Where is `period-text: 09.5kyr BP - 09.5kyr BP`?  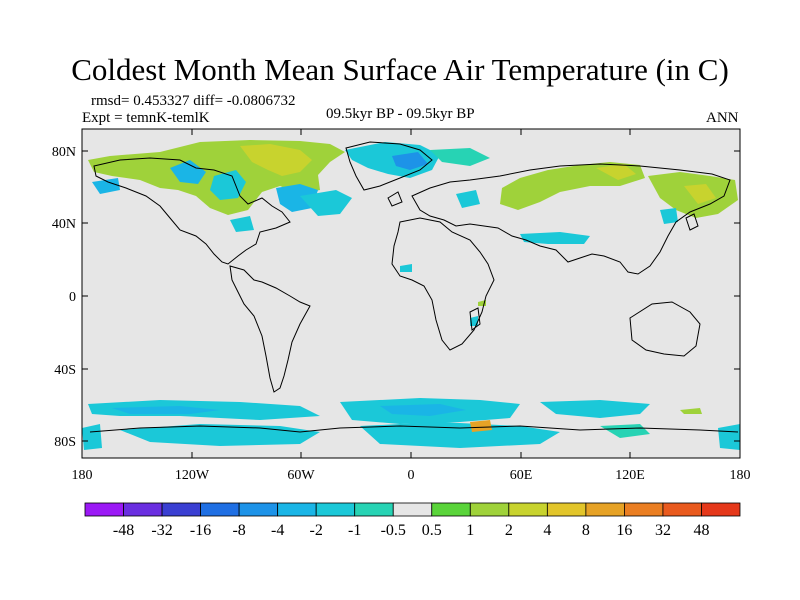
period-text: 09.5kyr BP - 09.5kyr BP is located at coordinates (400, 114).